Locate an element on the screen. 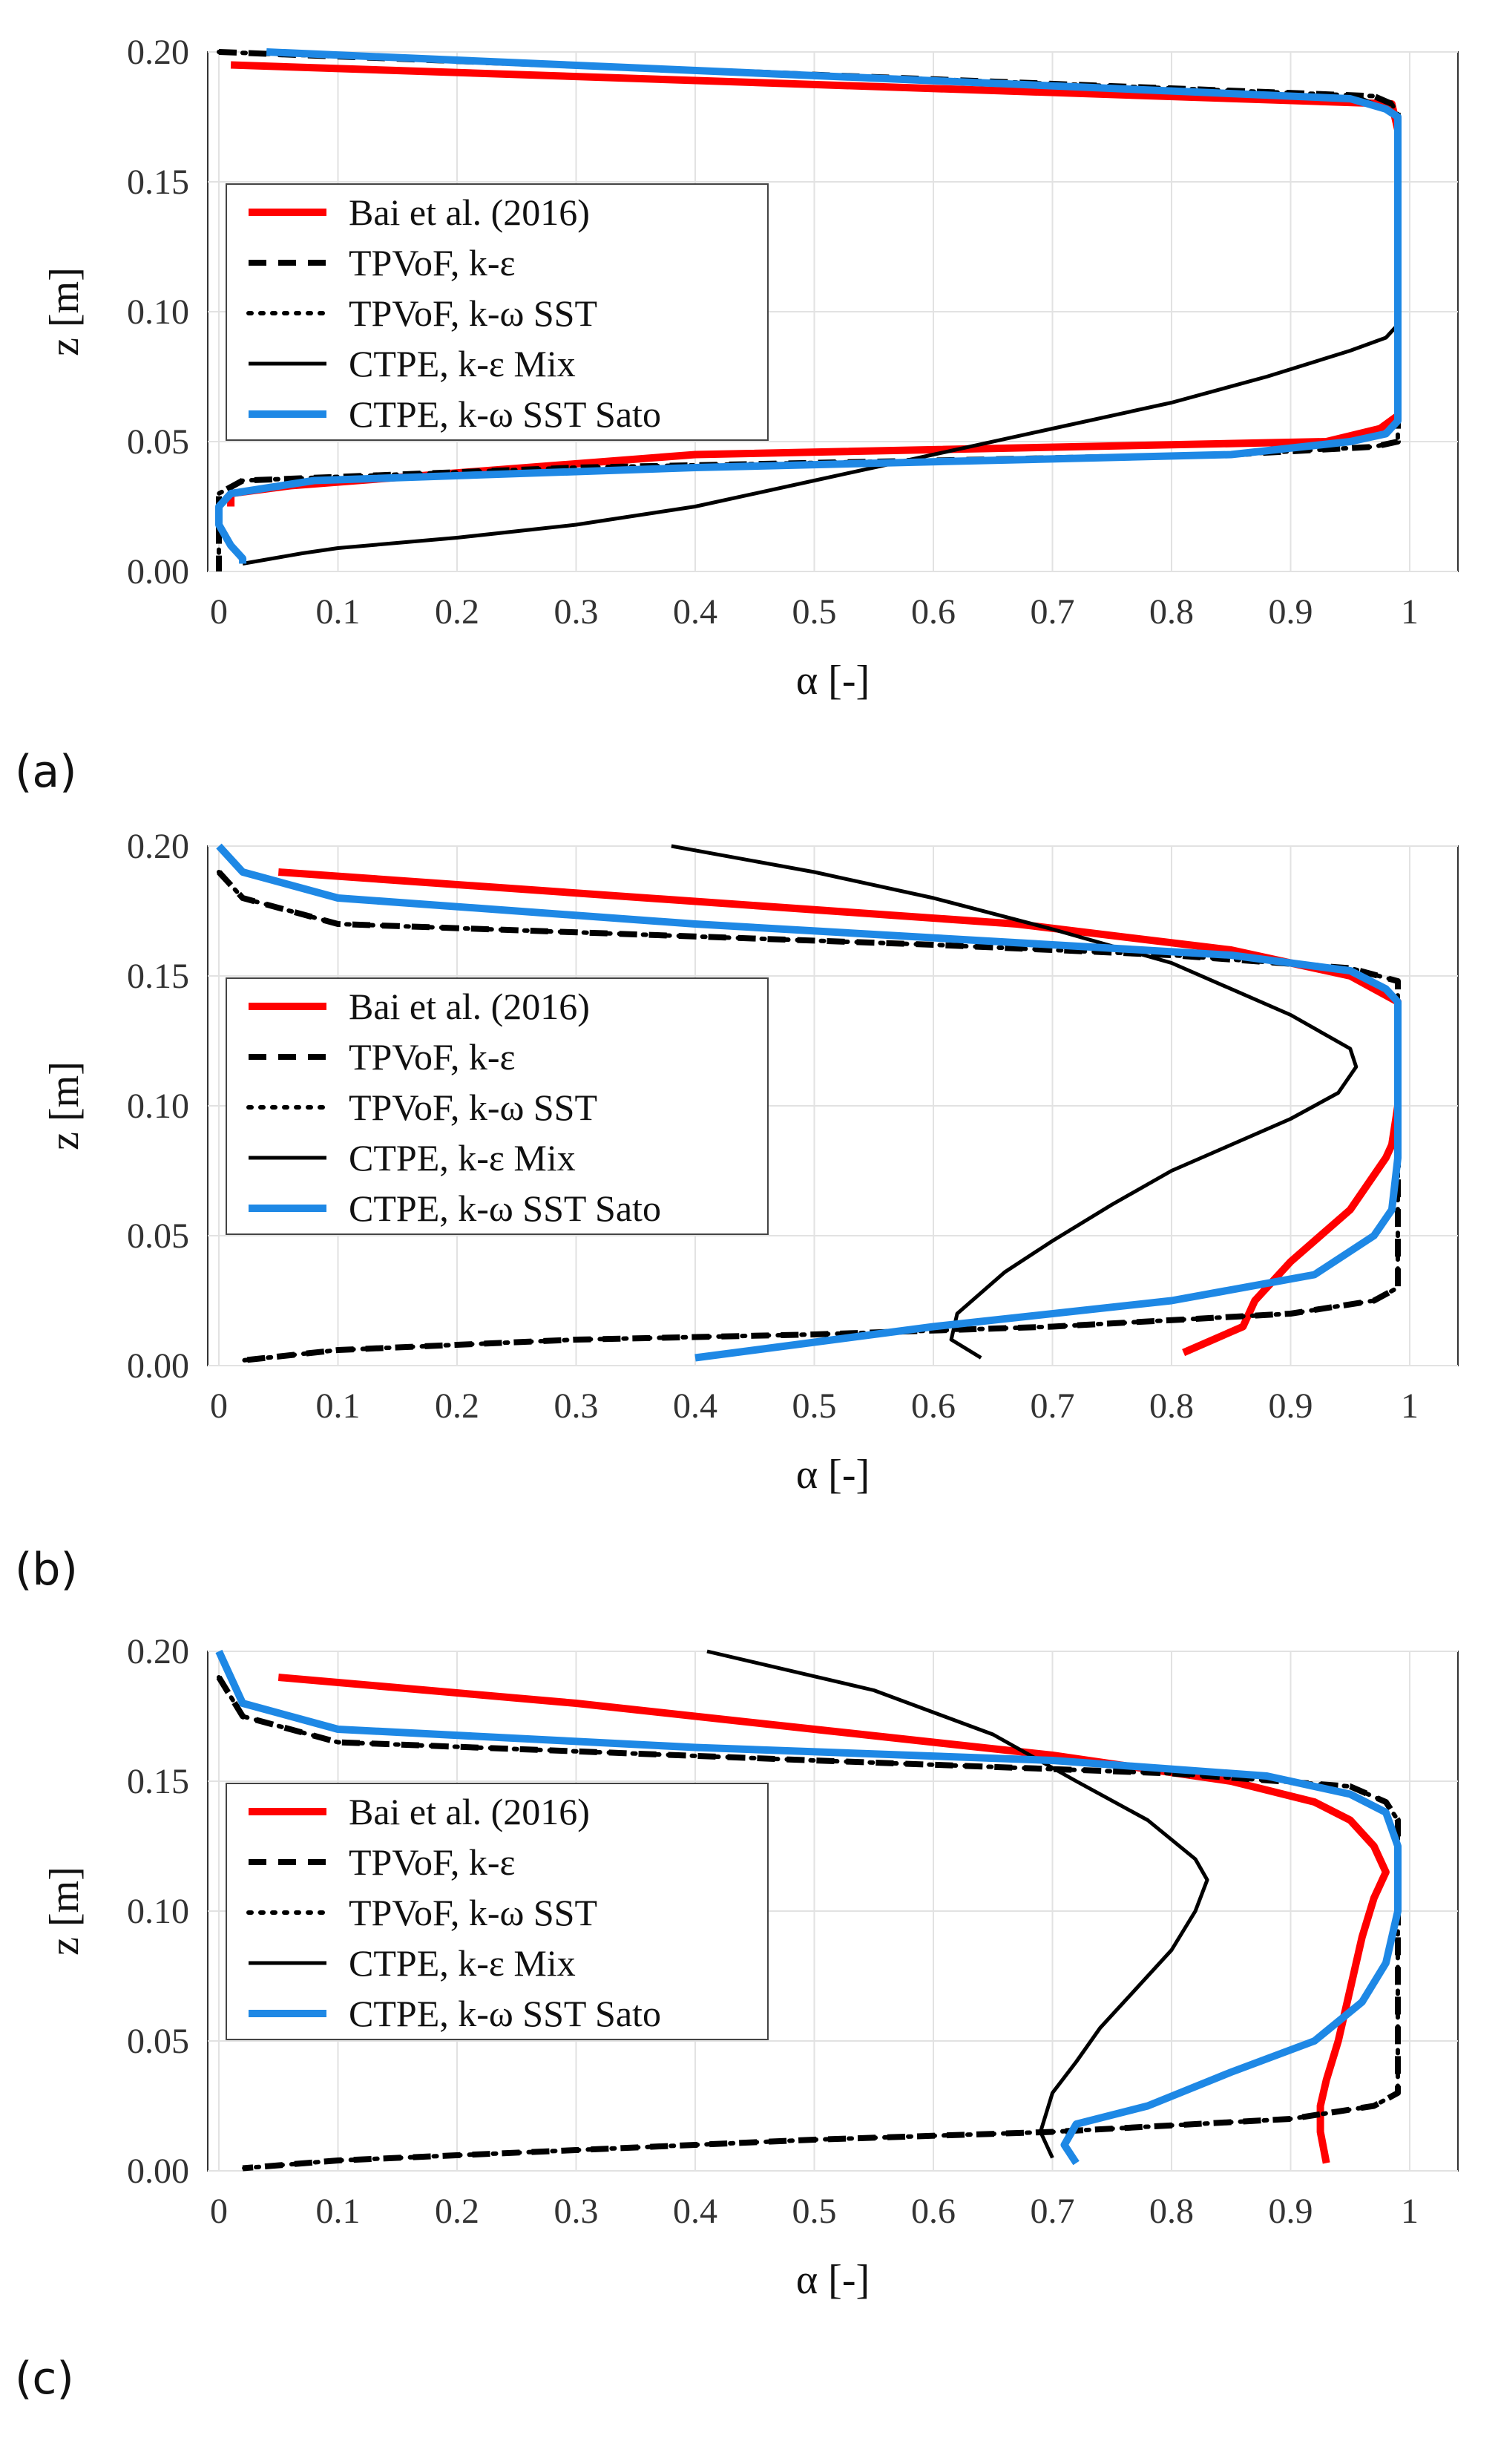 The image size is (1498, 2464). panel-label: (a) is located at coordinates (46, 772).